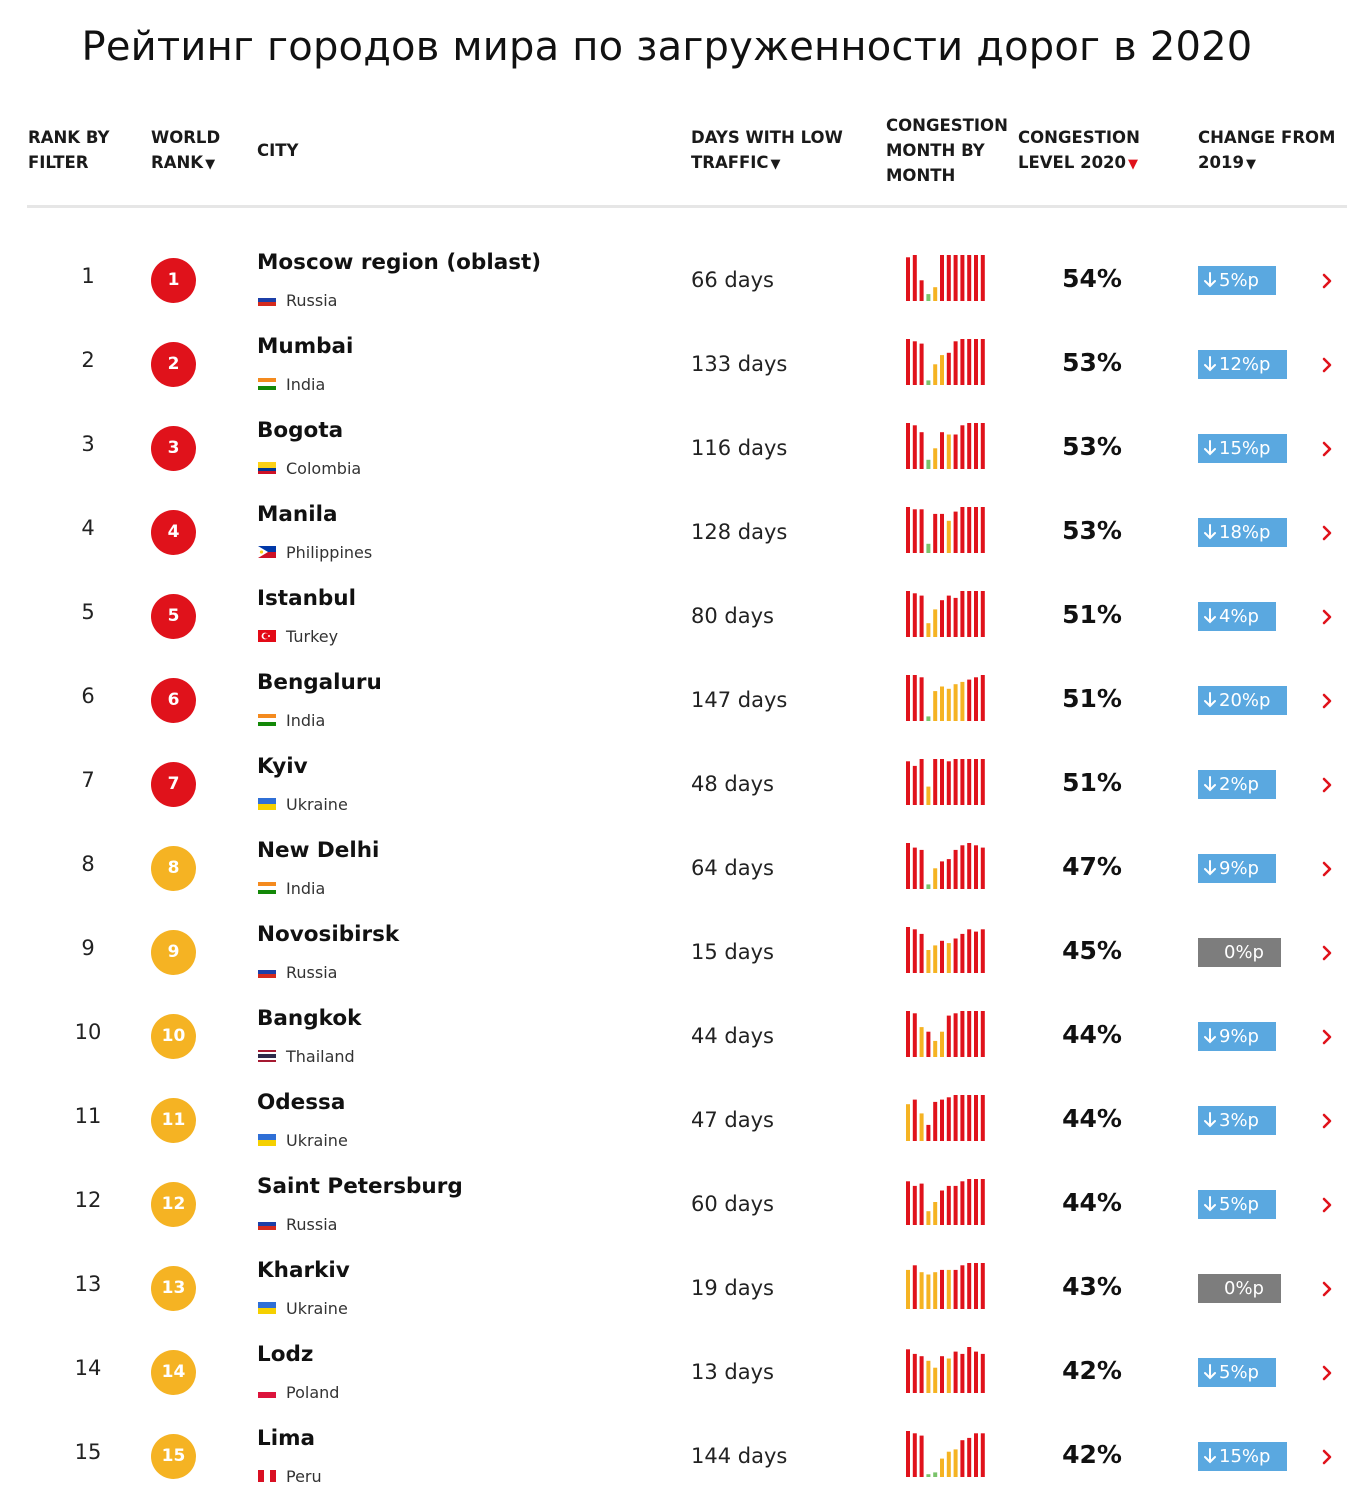 The image size is (1354, 1495). What do you see at coordinates (69, 150) in the screenshot?
I see `header-rank-by-filter: RANK BY FILTER` at bounding box center [69, 150].